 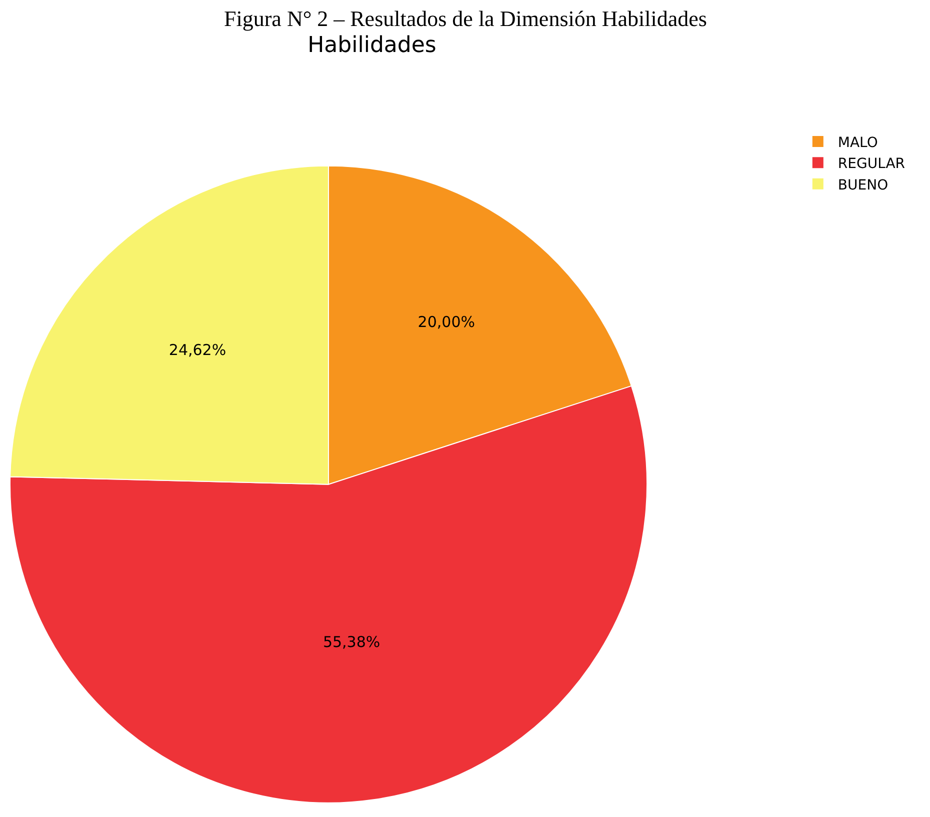 I want to click on text: Figura N° 2 – Resultados de la Dimensión Habilidades, so click(x=465, y=18).